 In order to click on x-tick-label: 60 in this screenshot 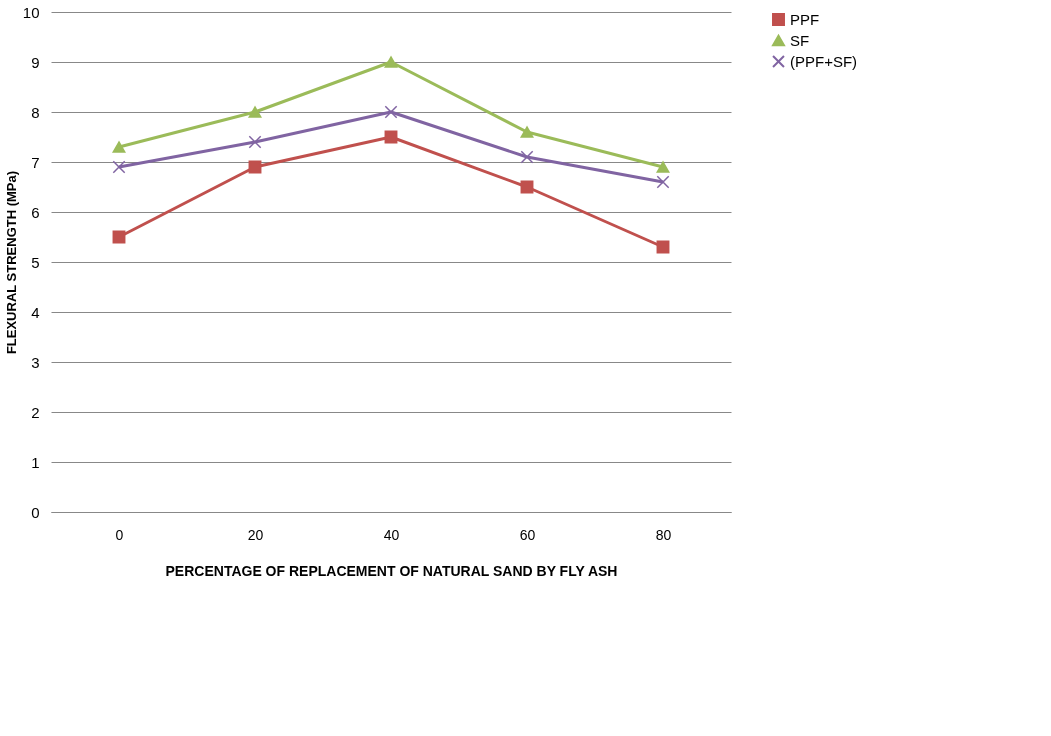, I will do `click(527, 534)`.